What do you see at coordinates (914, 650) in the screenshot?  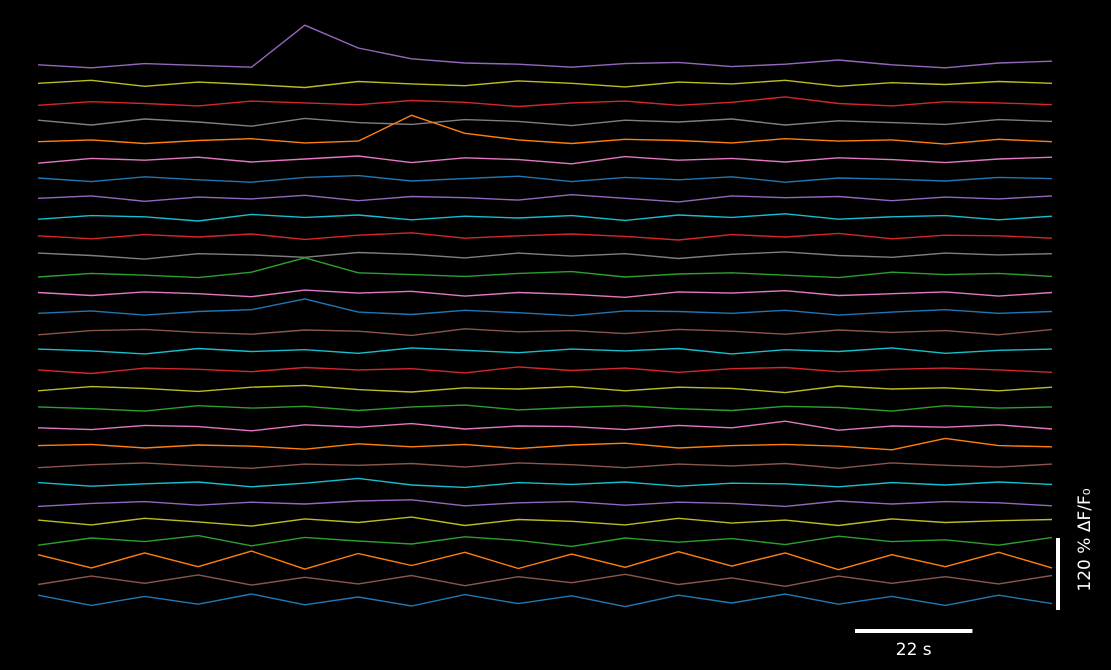 I see `x-scale-label: 22 s` at bounding box center [914, 650].